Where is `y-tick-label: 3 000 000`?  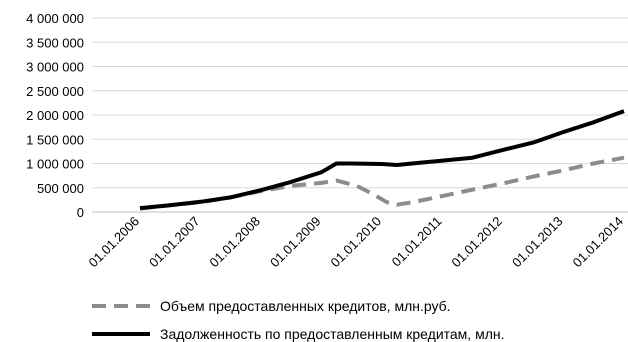
y-tick-label: 3 000 000 is located at coordinates (55, 67).